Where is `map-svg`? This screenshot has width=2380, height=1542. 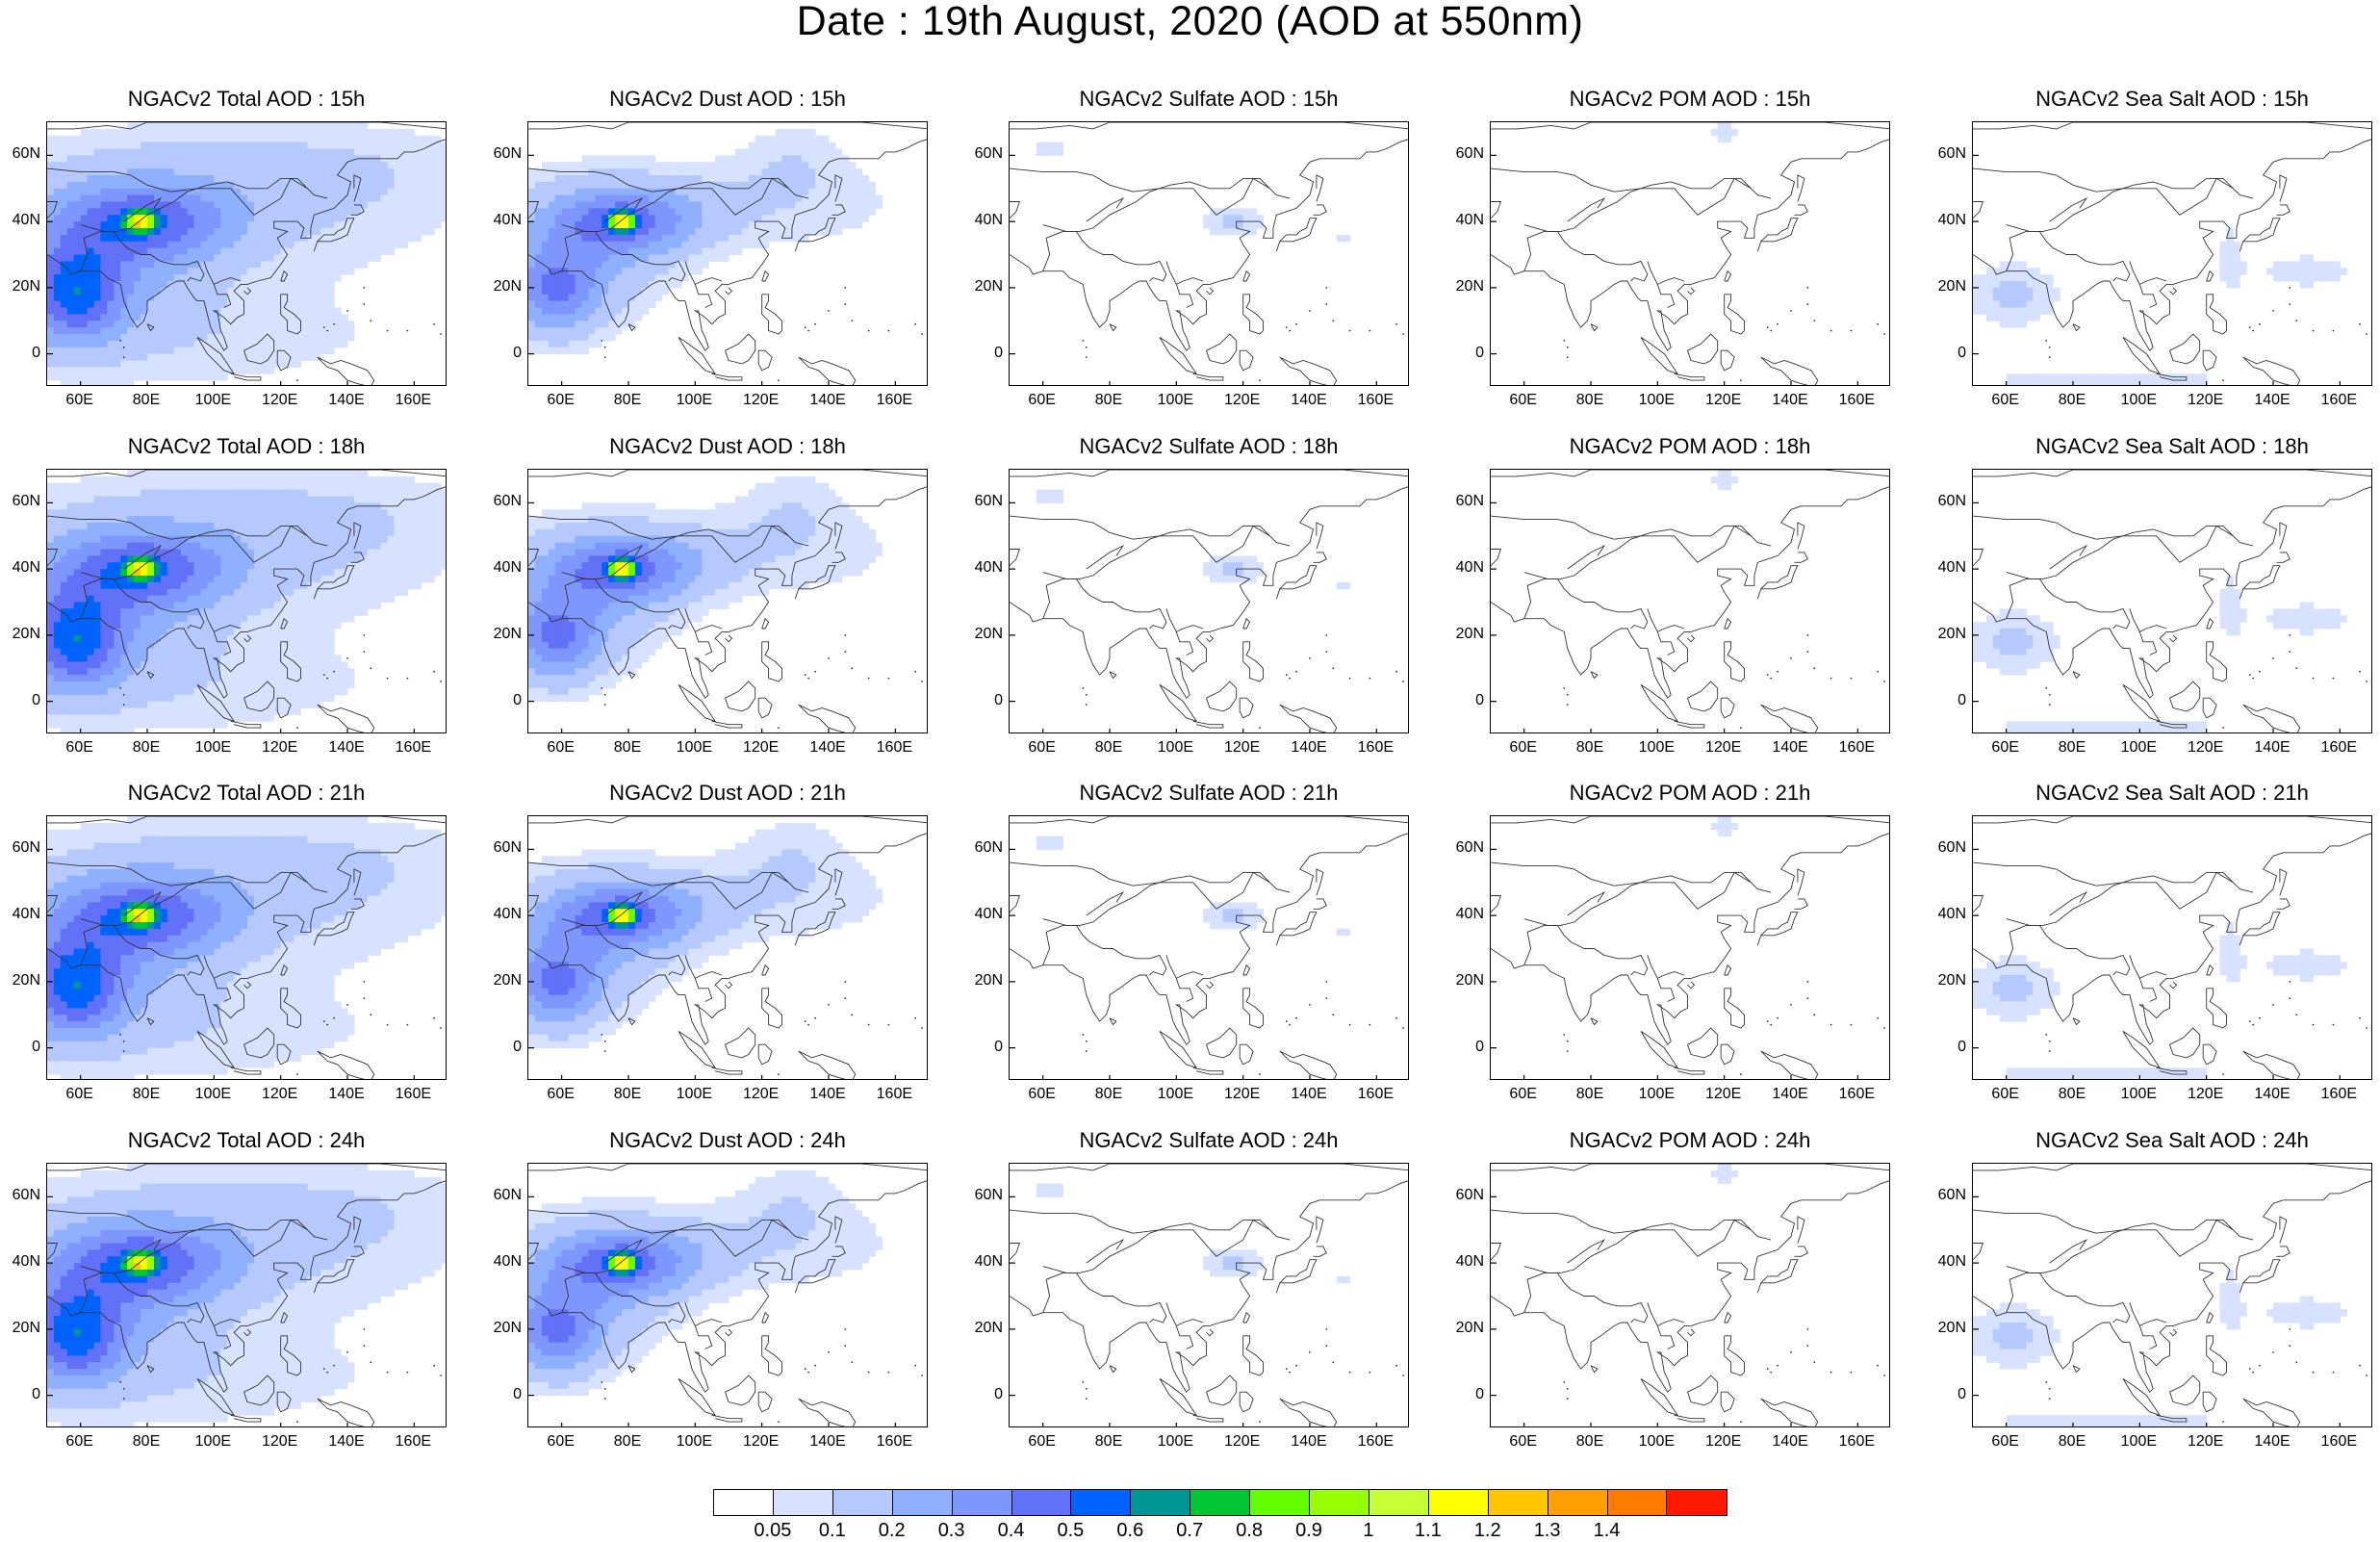
map-svg is located at coordinates (247, 601).